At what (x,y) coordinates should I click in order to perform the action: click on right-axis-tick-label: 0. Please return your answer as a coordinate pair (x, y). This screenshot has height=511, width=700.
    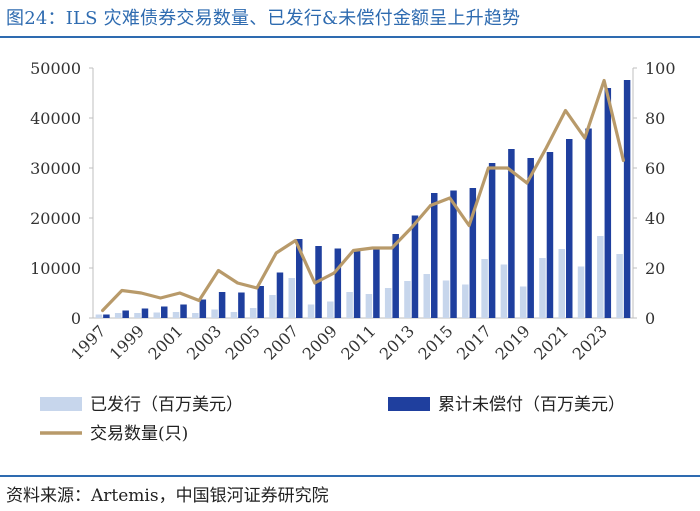
    Looking at the image, I should click on (650, 318).